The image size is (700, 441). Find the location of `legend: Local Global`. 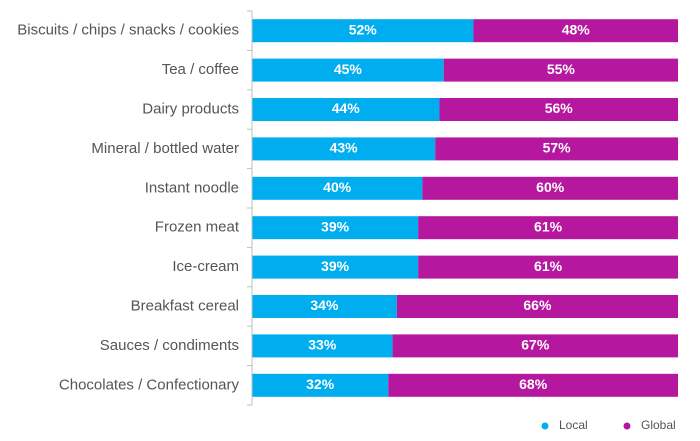

legend: Local Global is located at coordinates (608, 425).